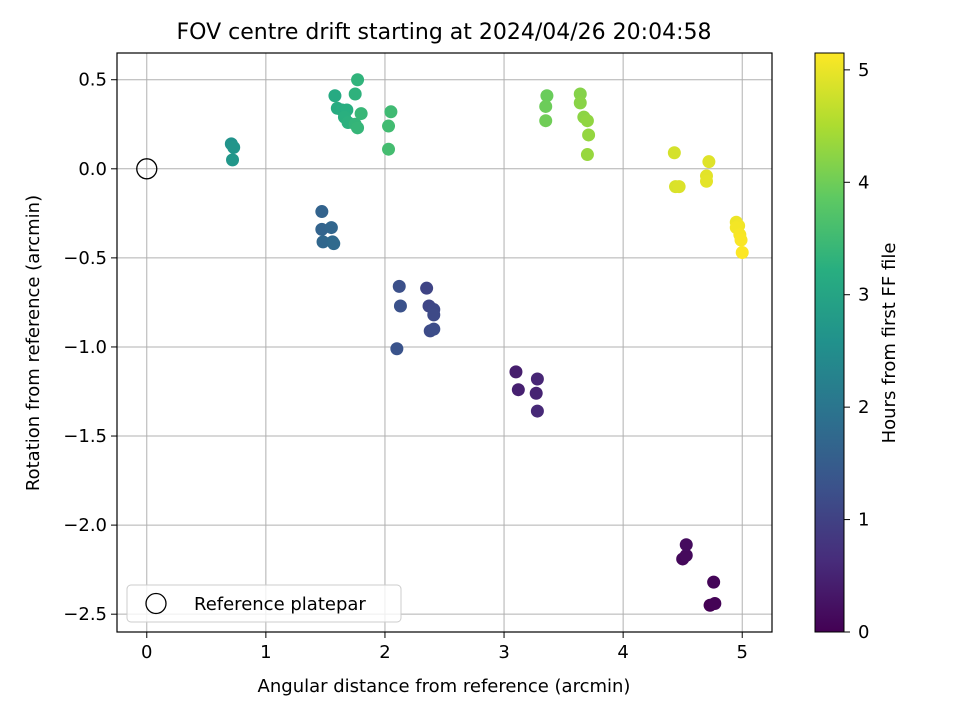 This screenshot has width=960, height=724. What do you see at coordinates (444, 647) in the screenshot?
I see `x-axis-ticks: 0 1 2 3 4 5` at bounding box center [444, 647].